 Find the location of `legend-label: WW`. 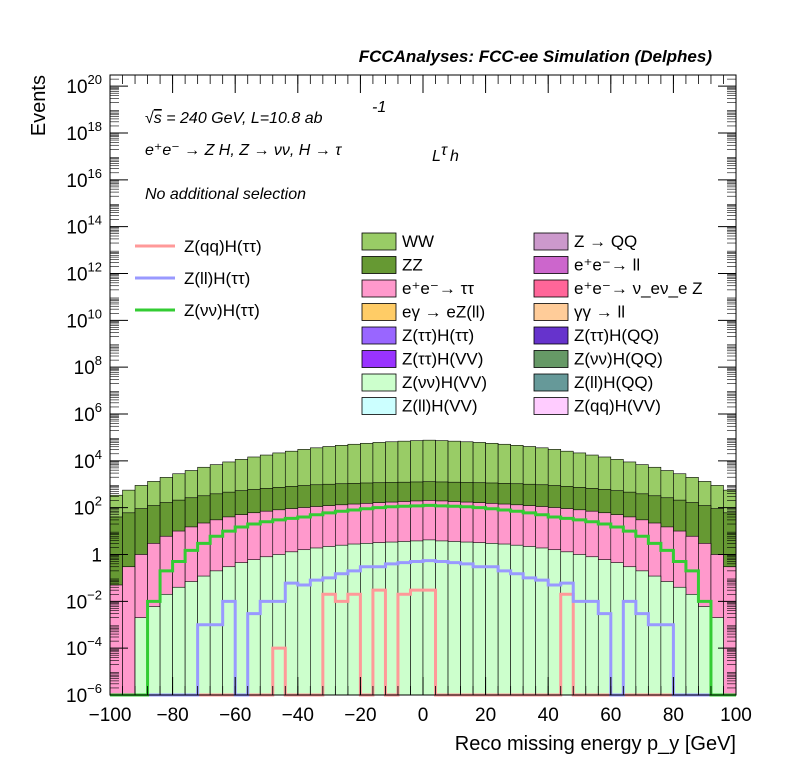

legend-label: WW is located at coordinates (418, 241).